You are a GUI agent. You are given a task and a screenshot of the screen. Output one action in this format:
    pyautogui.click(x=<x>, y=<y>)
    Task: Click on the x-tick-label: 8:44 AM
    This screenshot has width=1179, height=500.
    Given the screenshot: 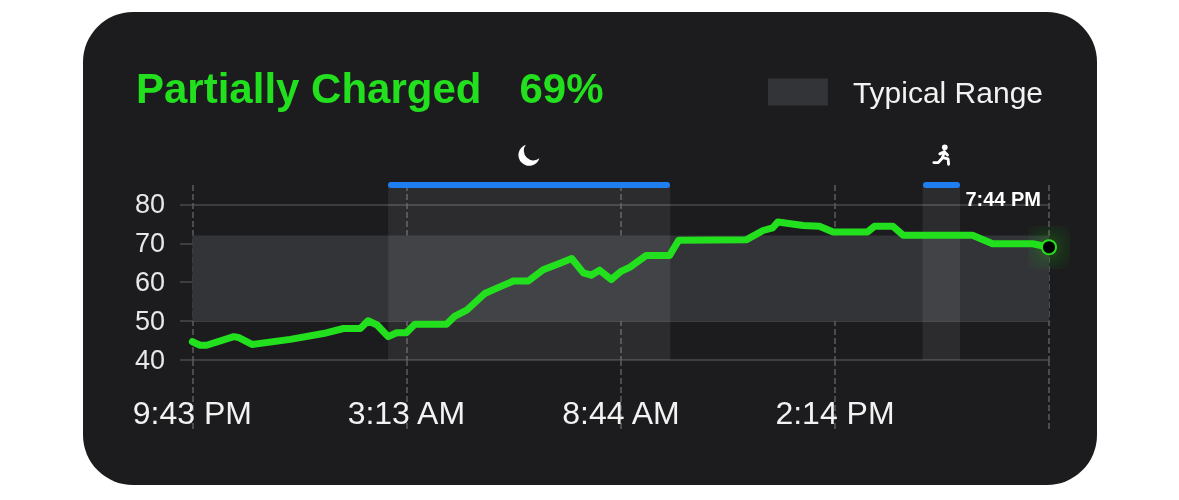 What is the action you would take?
    pyautogui.click(x=621, y=413)
    